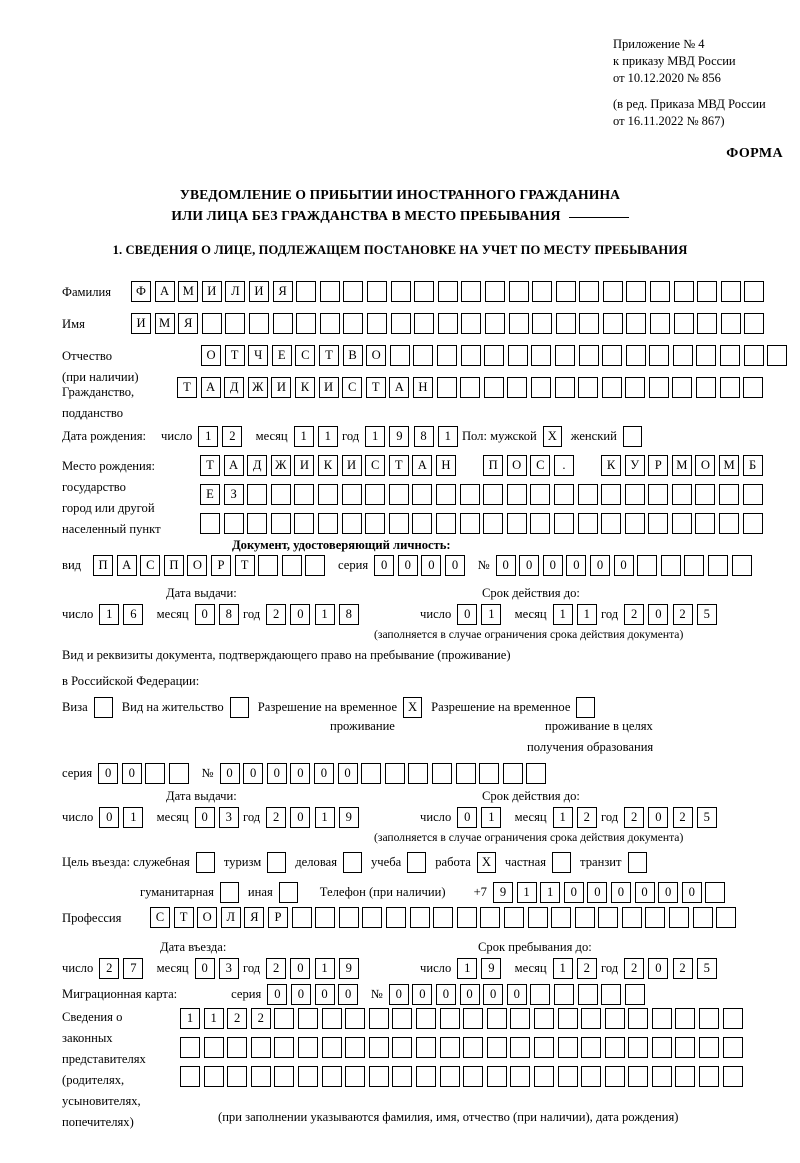 This screenshot has height=1163, width=800. What do you see at coordinates (352, 862) in the screenshot?
I see `checkbox-purpose-business` at bounding box center [352, 862].